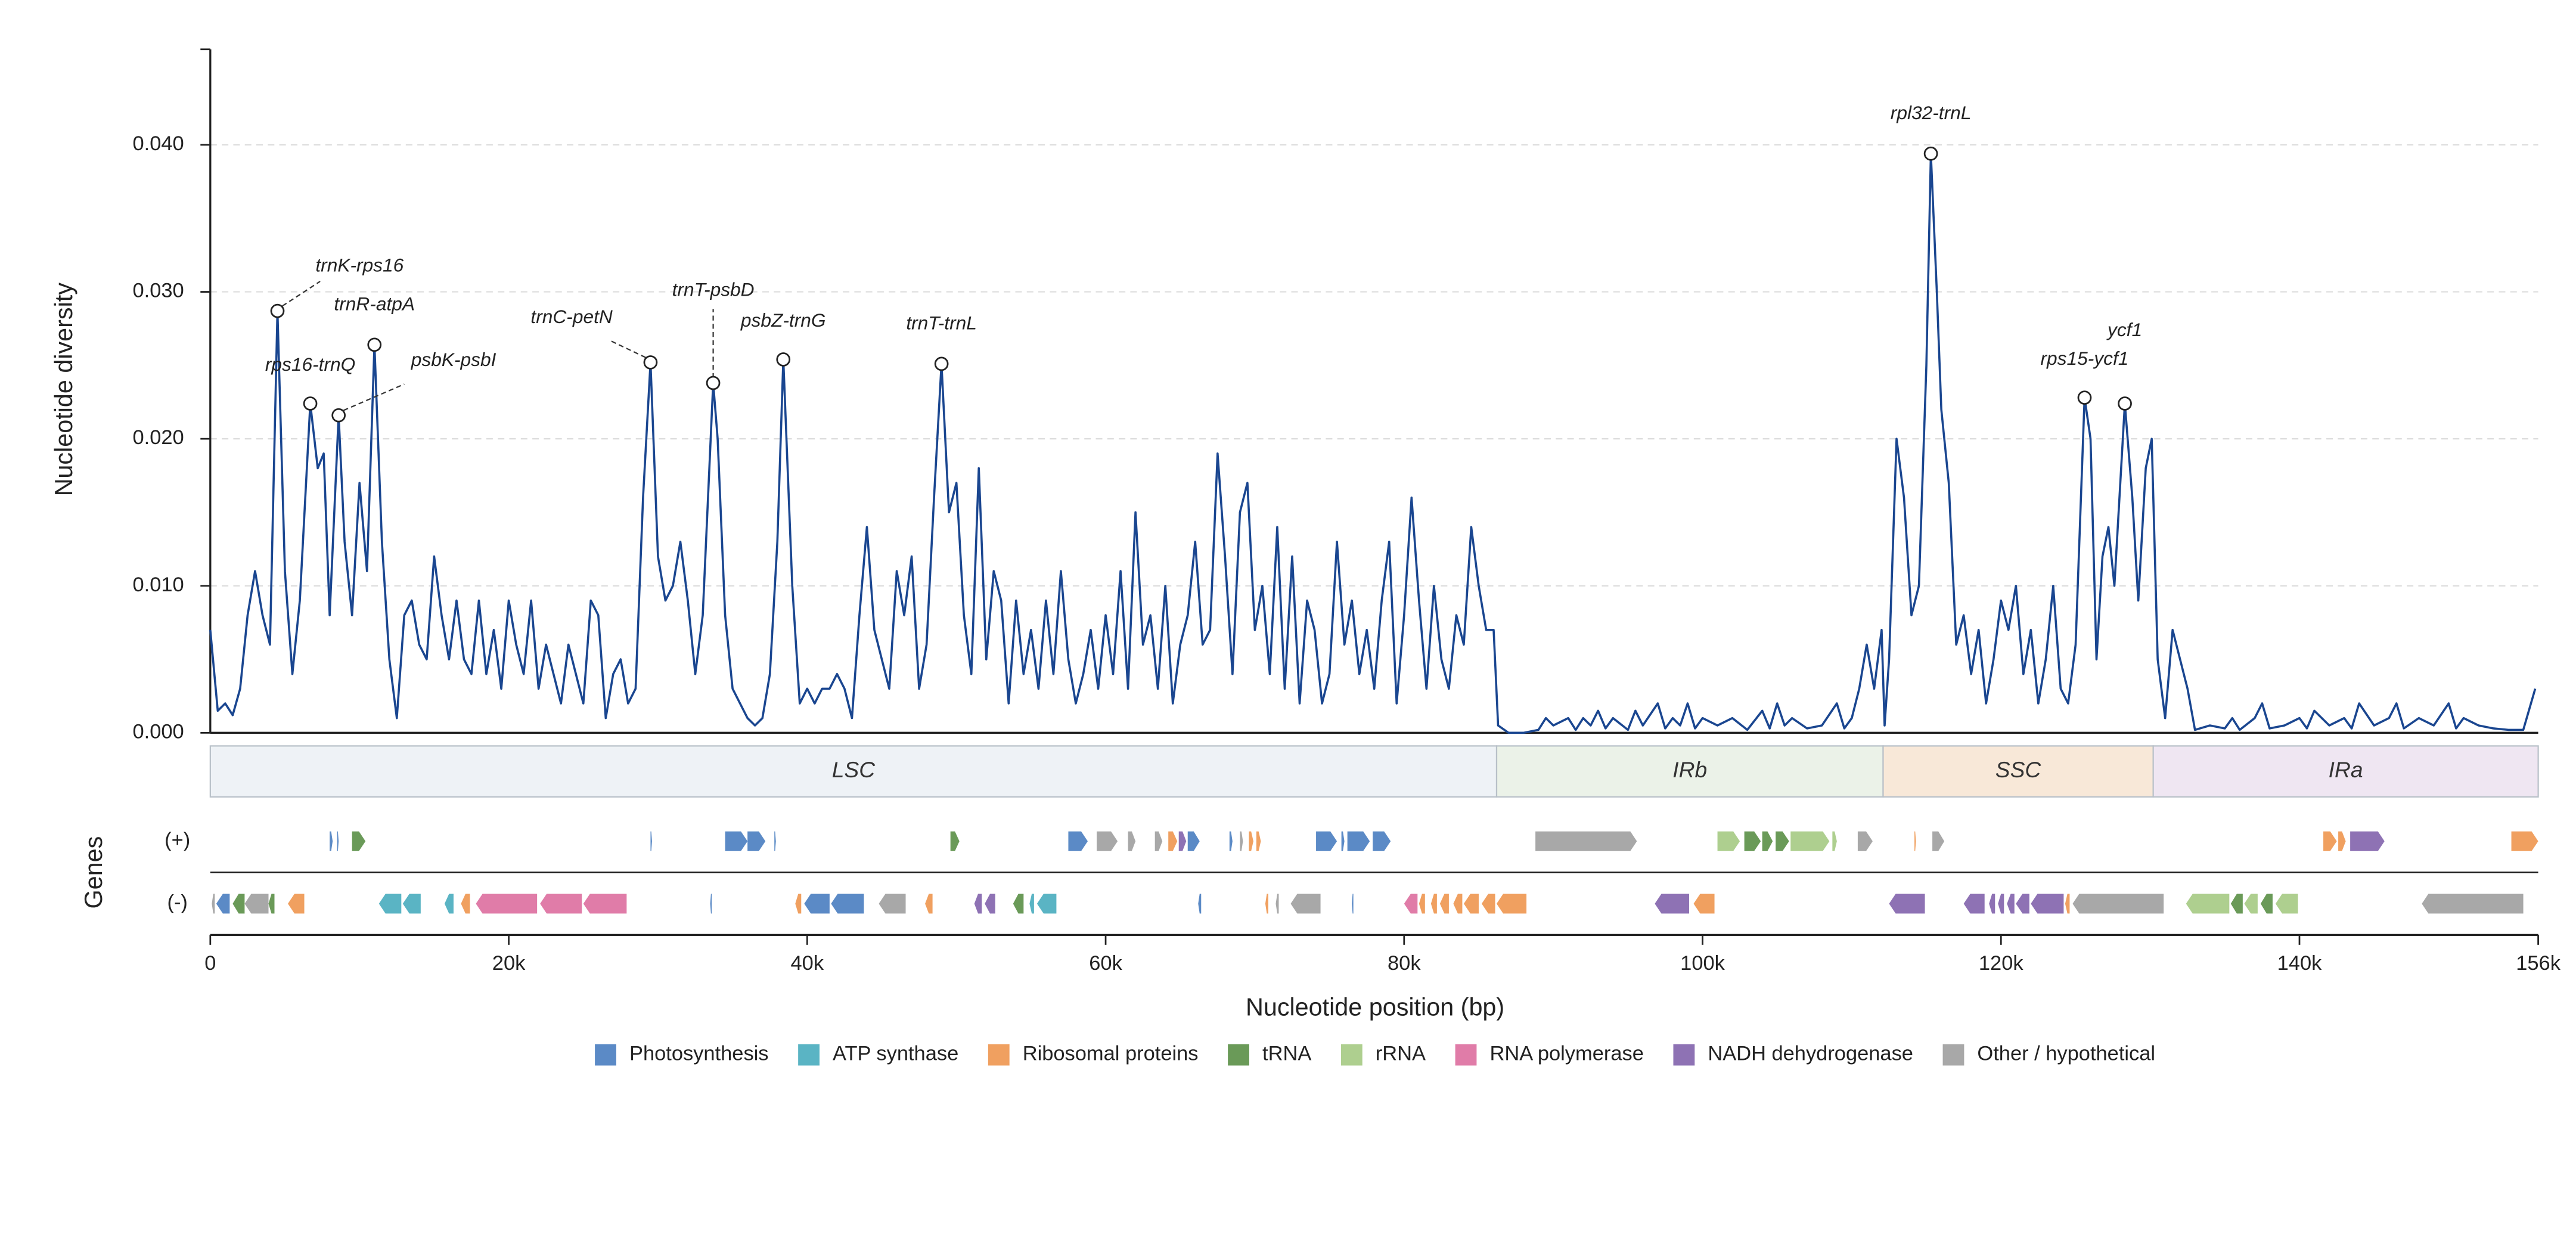 This screenshot has height=1253, width=2576. I want to click on peak-label: trnT-psbD, so click(714, 289).